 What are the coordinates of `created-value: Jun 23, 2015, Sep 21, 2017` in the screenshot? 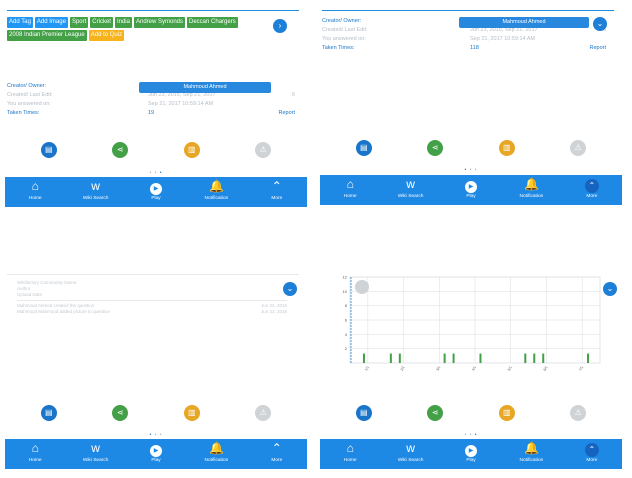 It's located at (504, 30).